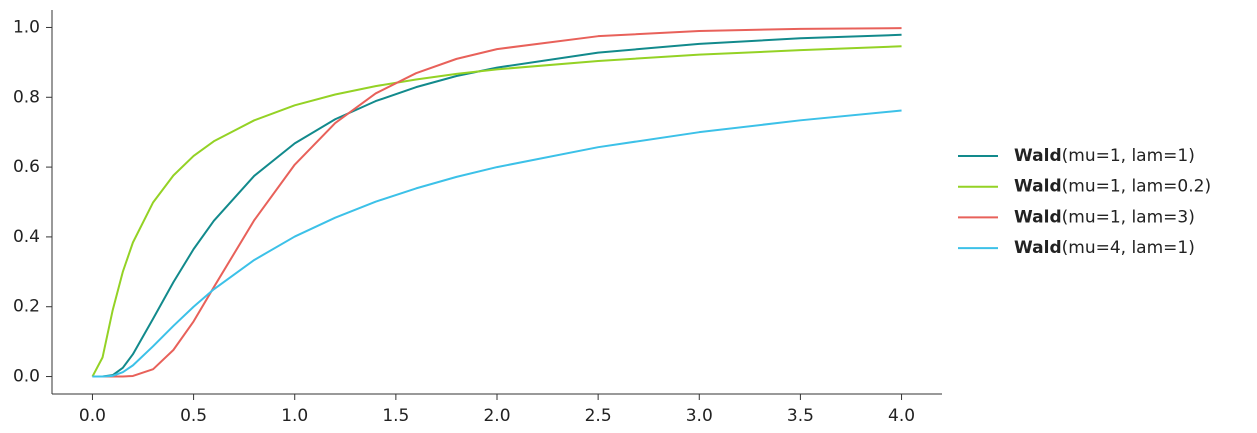  What do you see at coordinates (26, 237) in the screenshot?
I see `y-tick-label: 0.4` at bounding box center [26, 237].